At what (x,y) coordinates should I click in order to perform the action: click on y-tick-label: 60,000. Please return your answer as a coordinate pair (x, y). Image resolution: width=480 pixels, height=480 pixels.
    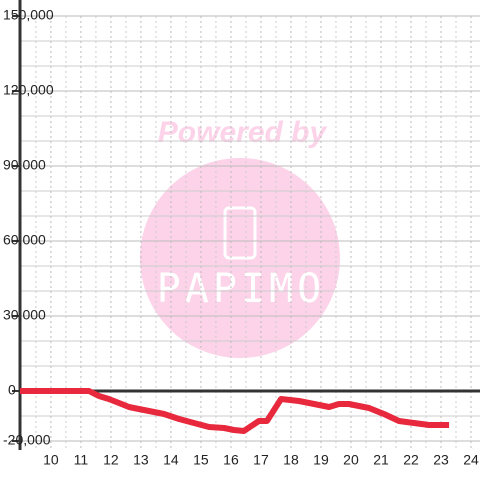
    Looking at the image, I should click on (24, 240).